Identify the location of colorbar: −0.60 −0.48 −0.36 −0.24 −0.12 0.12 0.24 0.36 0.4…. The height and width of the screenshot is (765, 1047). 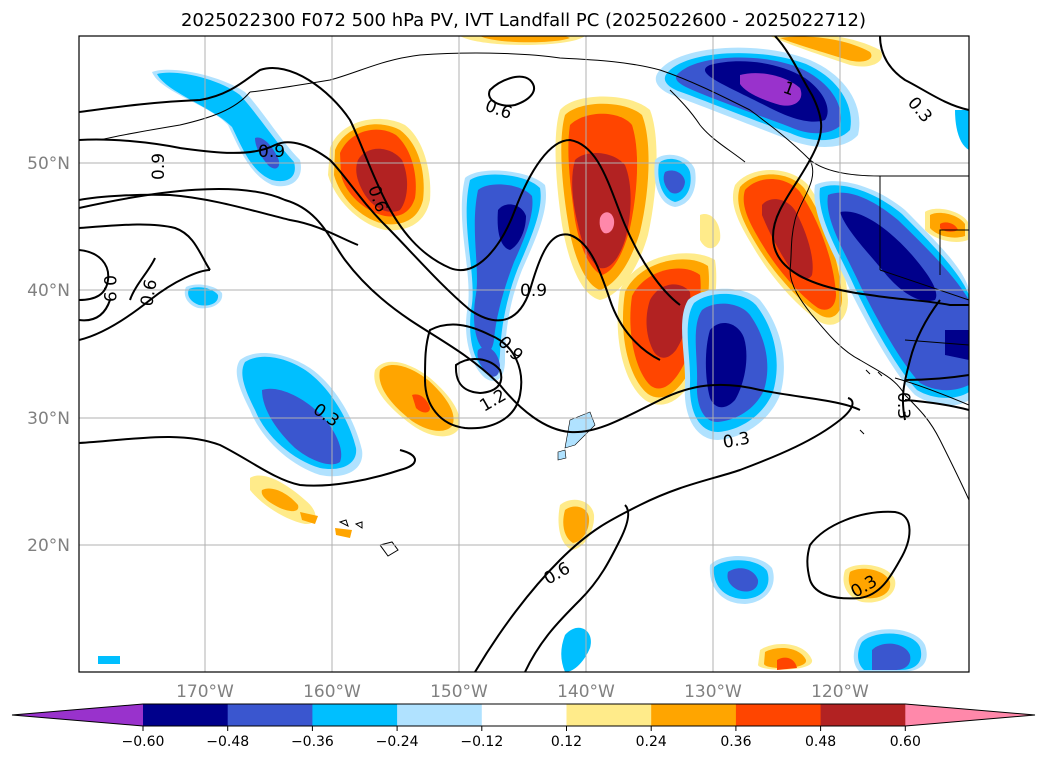
(523, 726).